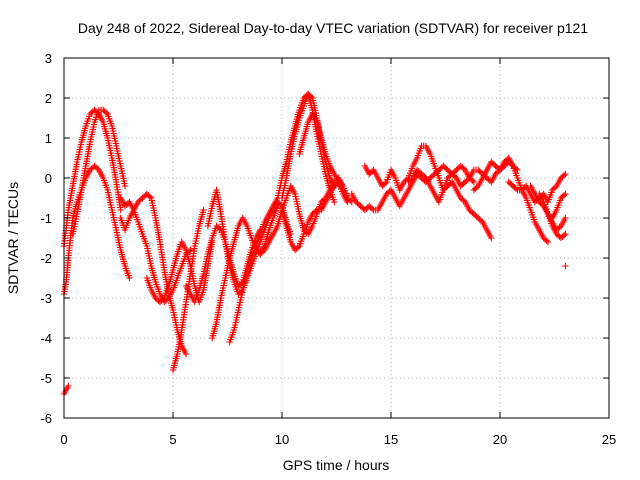 The height and width of the screenshot is (480, 640). Describe the element at coordinates (338, 439) in the screenshot. I see `x-tick-labels: 0 5 10 15 20 25` at that location.